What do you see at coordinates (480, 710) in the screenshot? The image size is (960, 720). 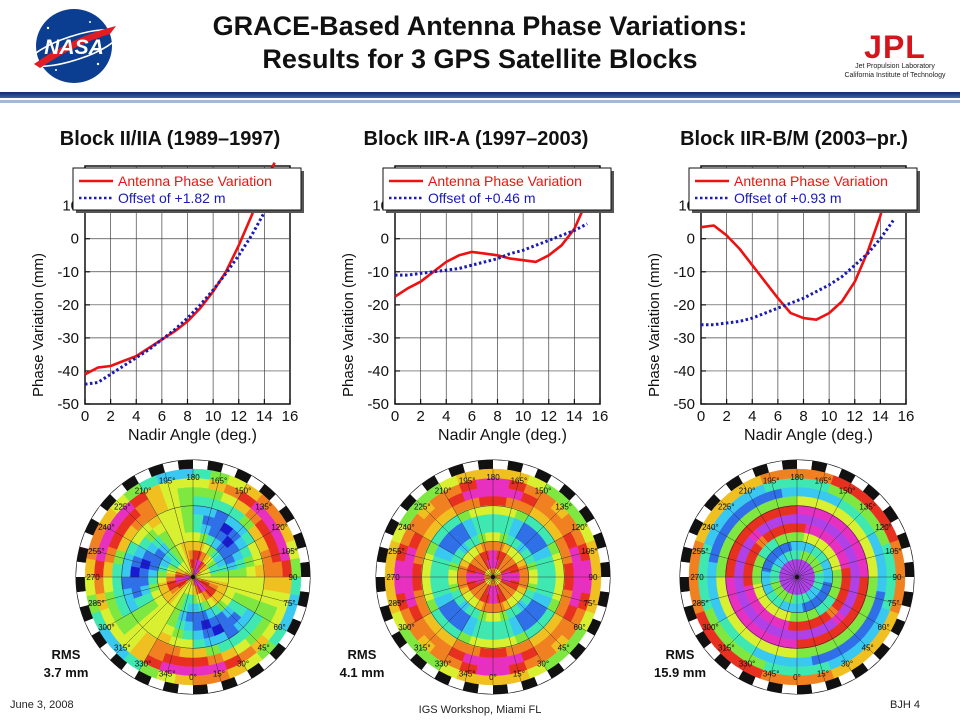 I see `footer-venue: IGS Workshop, Miami FL` at bounding box center [480, 710].